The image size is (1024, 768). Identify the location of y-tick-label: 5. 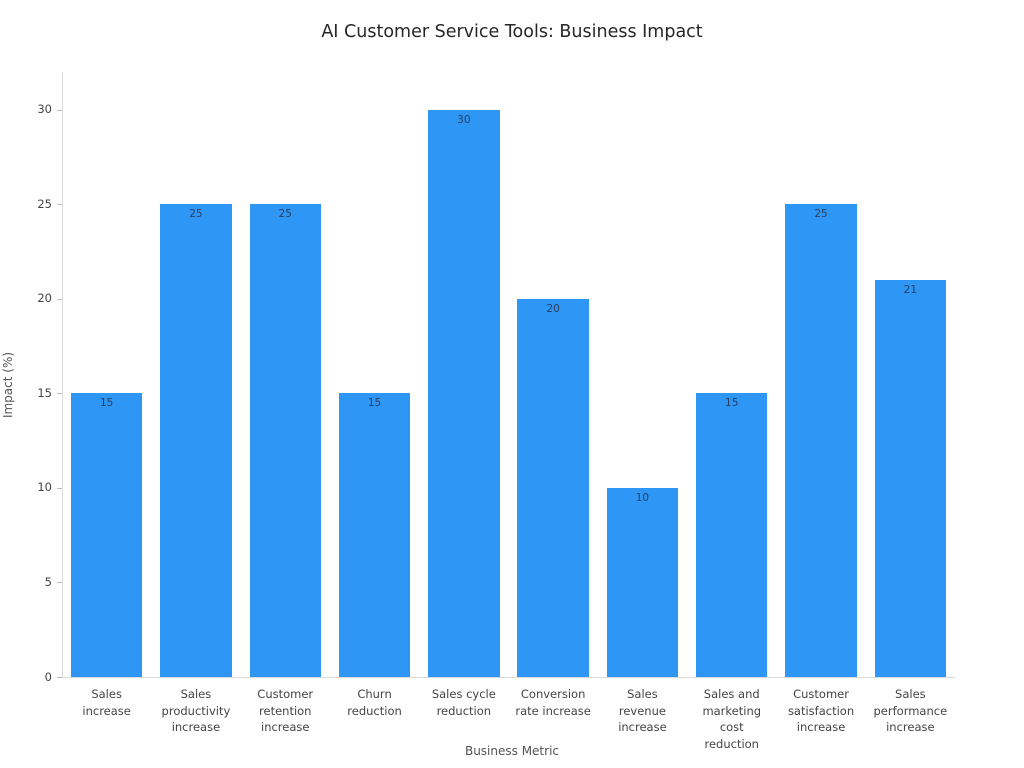
(48, 581).